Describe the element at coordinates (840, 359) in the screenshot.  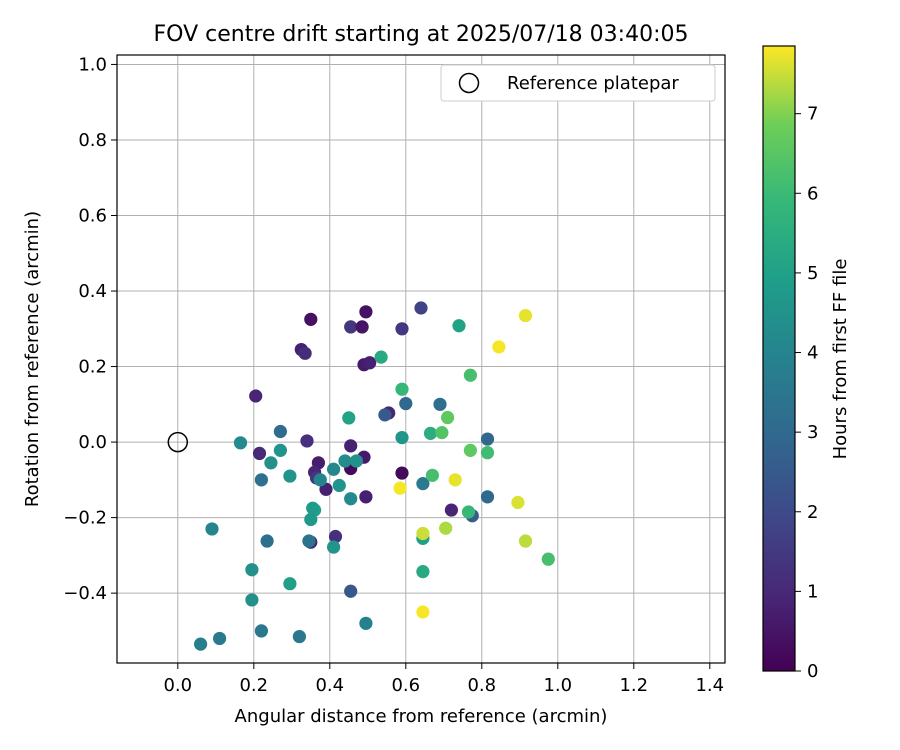
I see `colorbar-label: Hours from first FF file` at that location.